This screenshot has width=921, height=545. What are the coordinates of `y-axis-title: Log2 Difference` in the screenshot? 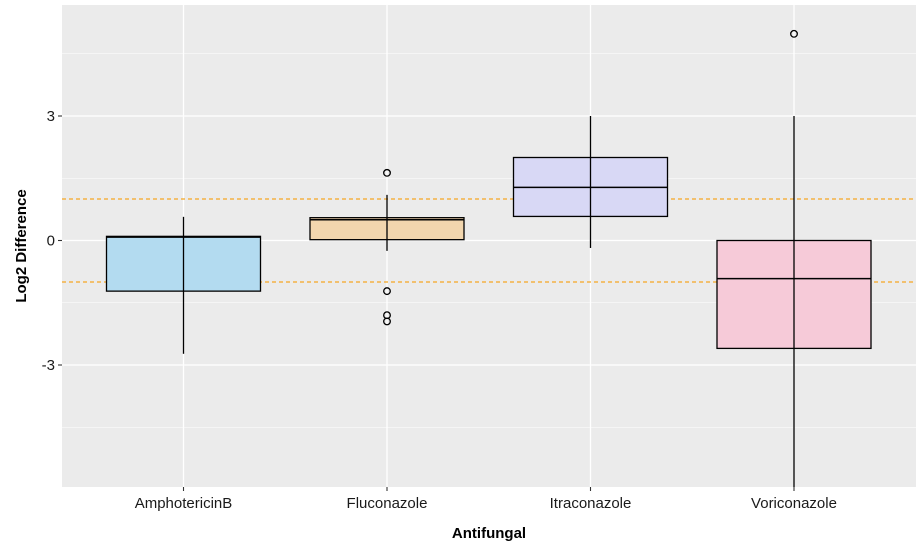 It's located at (21, 245).